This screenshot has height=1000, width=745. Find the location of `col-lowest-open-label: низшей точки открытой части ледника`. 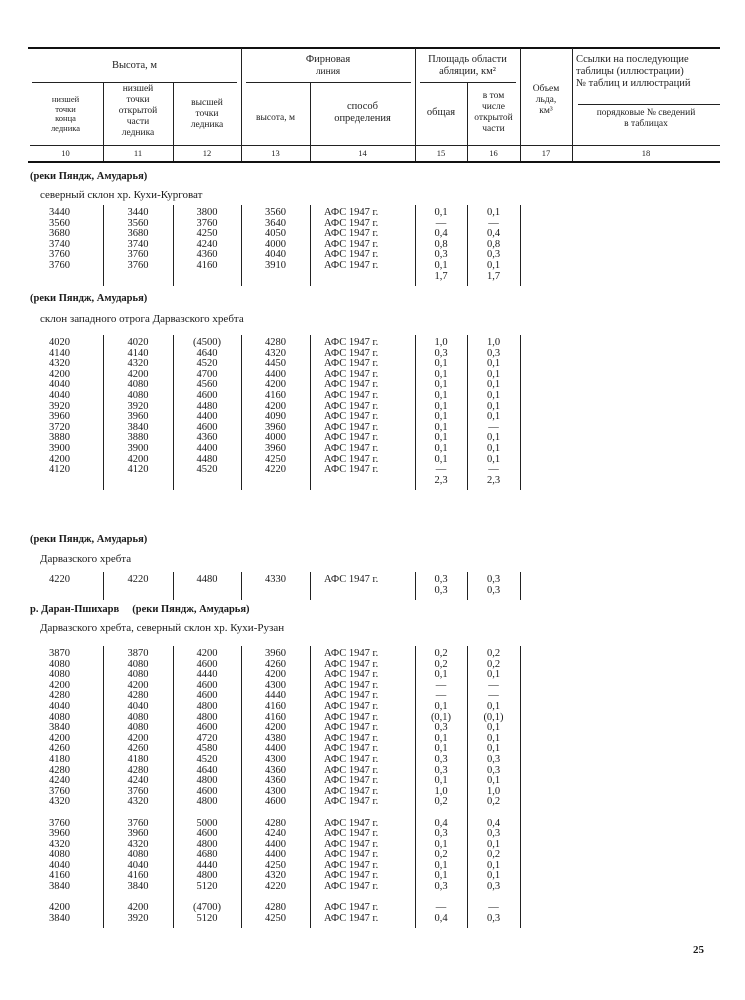

col-lowest-open-label: низшей точки открытой части ледника is located at coordinates (138, 111).